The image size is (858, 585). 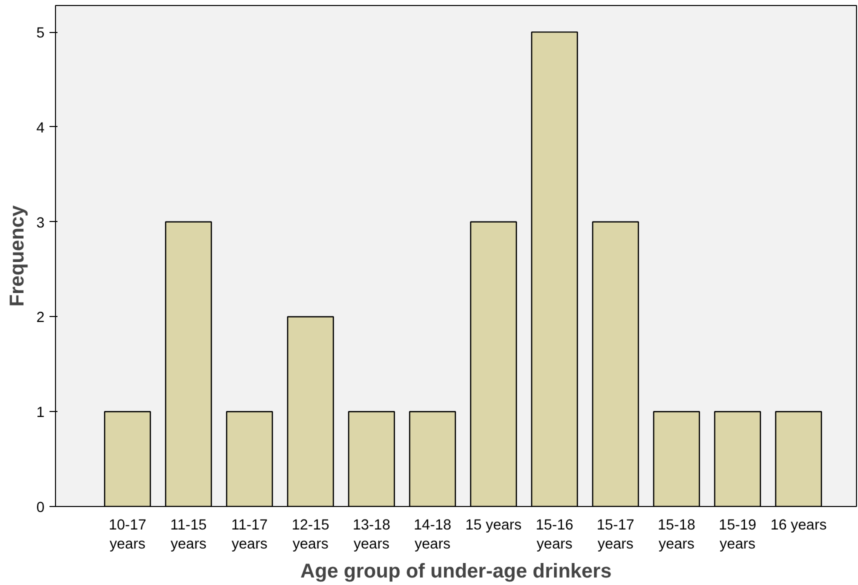 What do you see at coordinates (40, 128) in the screenshot?
I see `y-tick-label: 4` at bounding box center [40, 128].